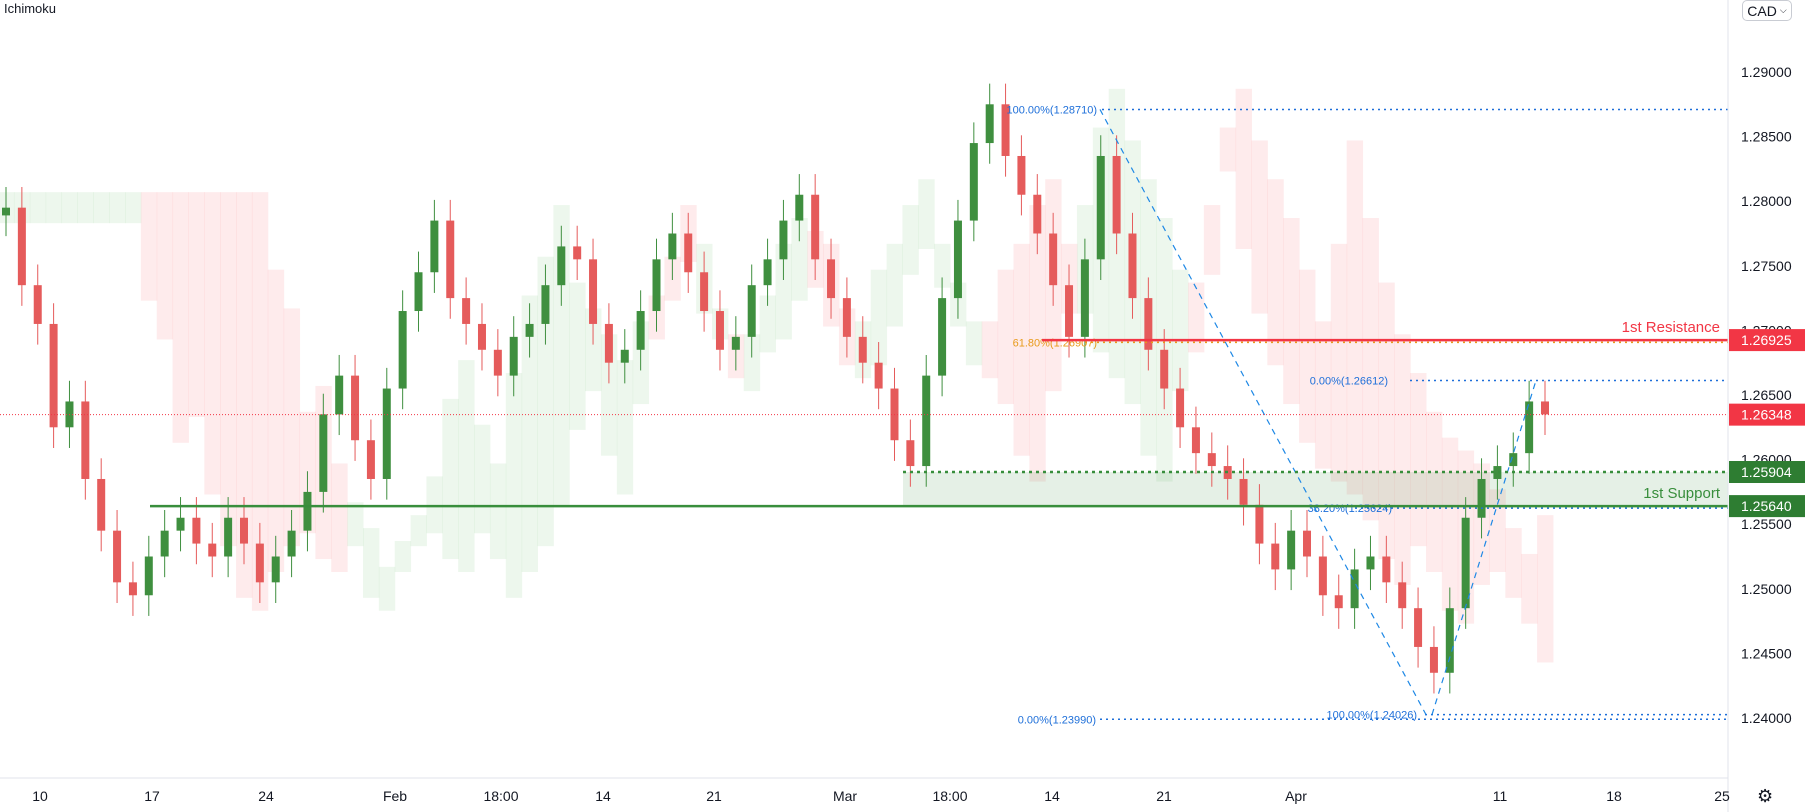  Describe the element at coordinates (1767, 10) in the screenshot. I see `currency-button: CAD ⌵` at that location.